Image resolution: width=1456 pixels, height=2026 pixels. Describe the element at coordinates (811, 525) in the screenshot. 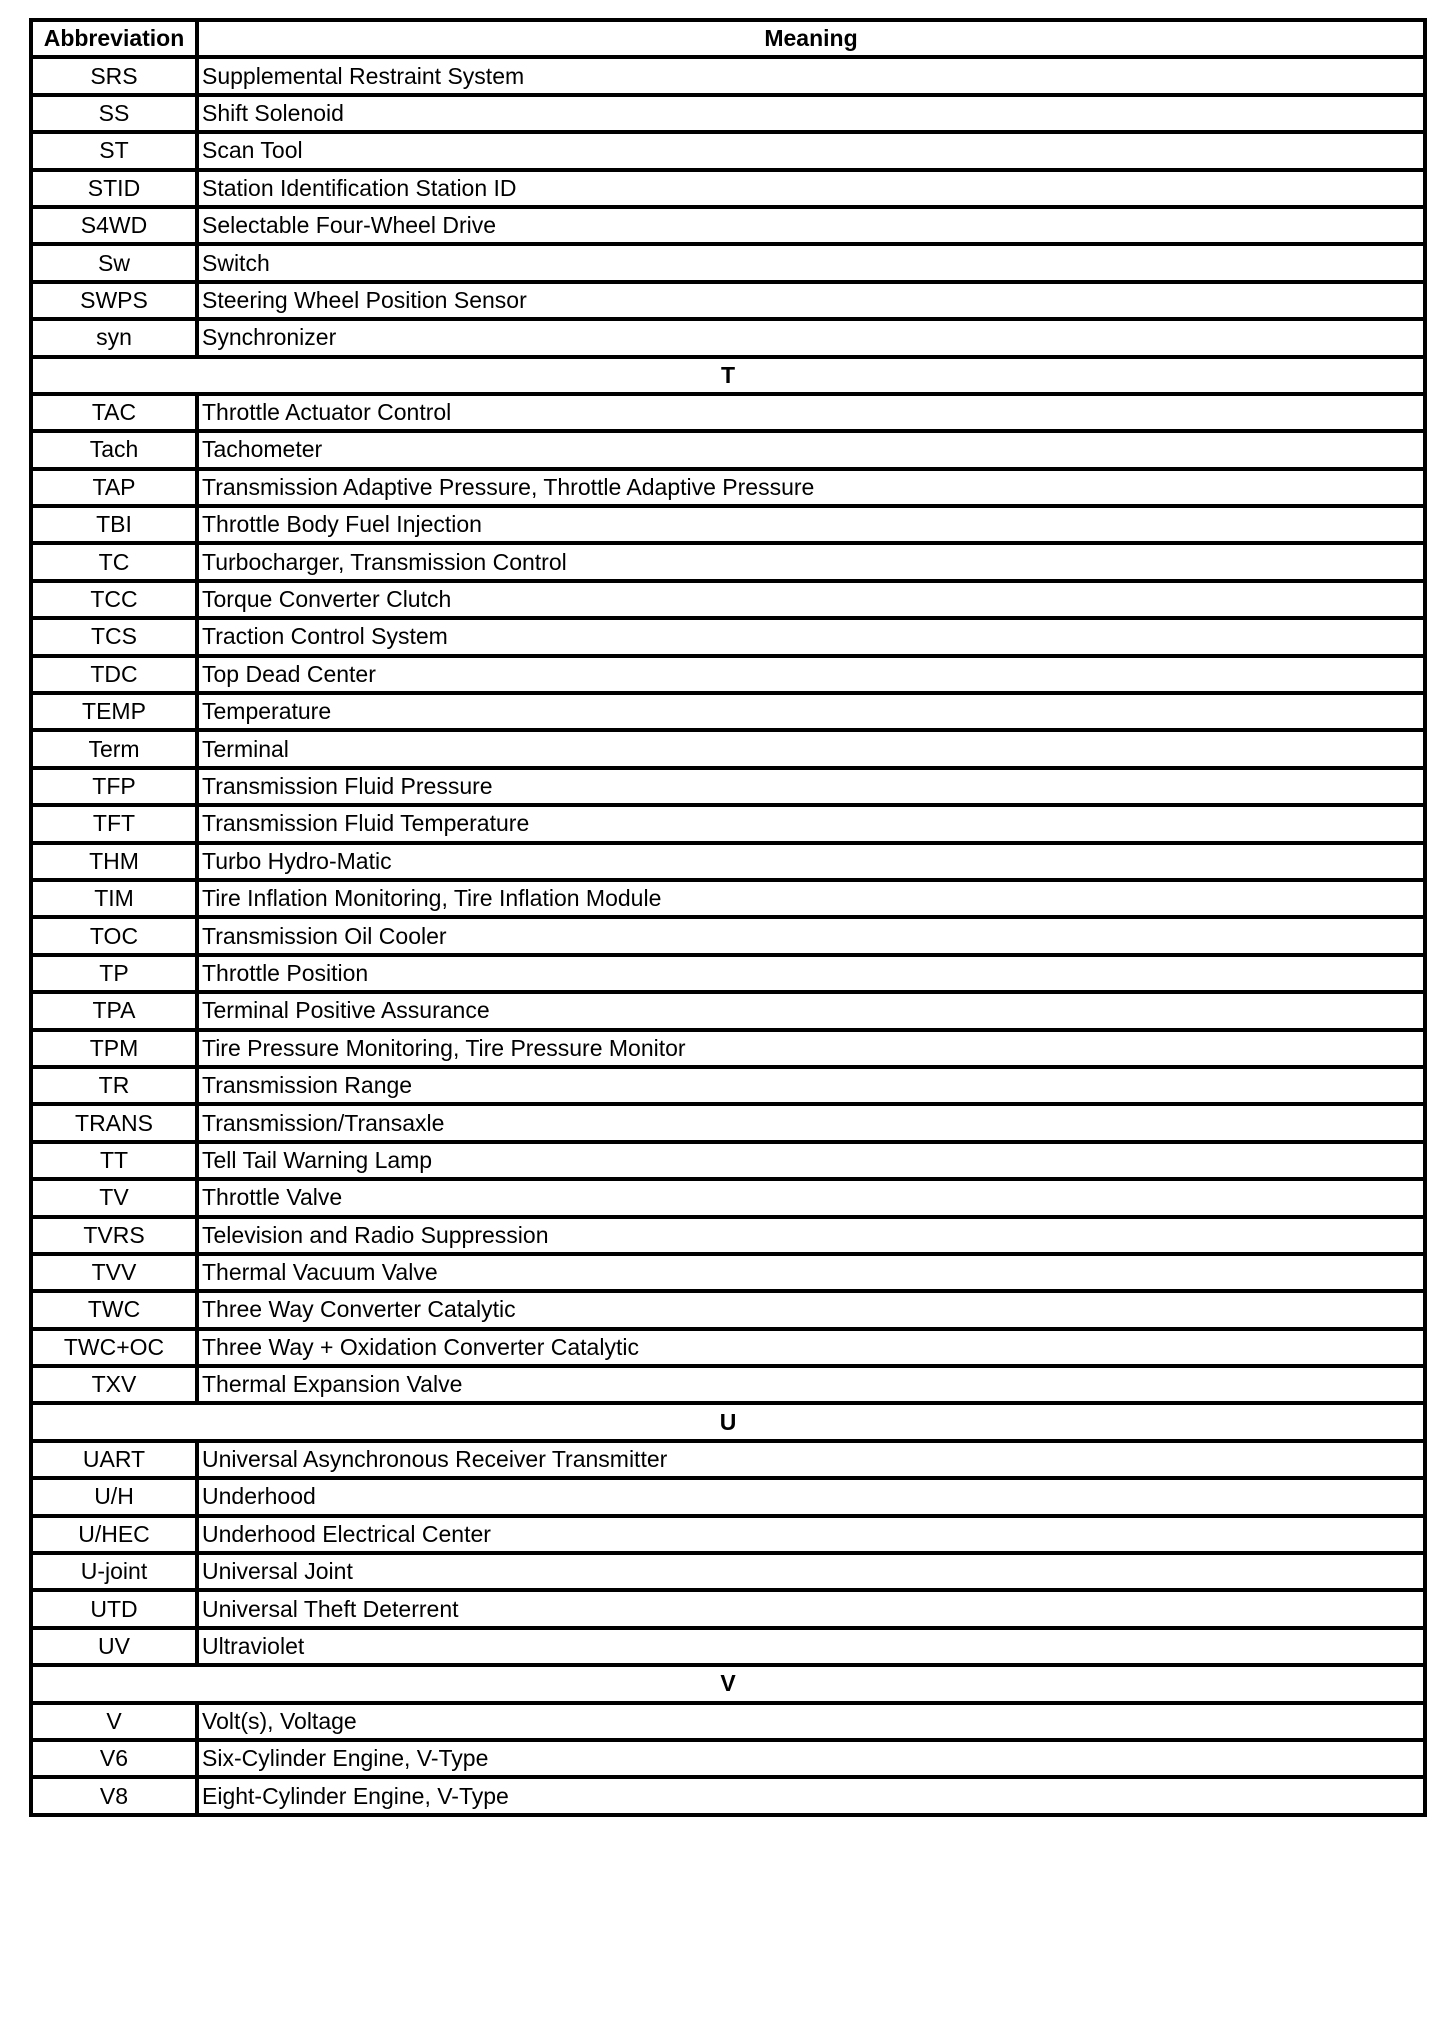

I see `meaning-cell: Throttle Body Fuel Injection` at that location.